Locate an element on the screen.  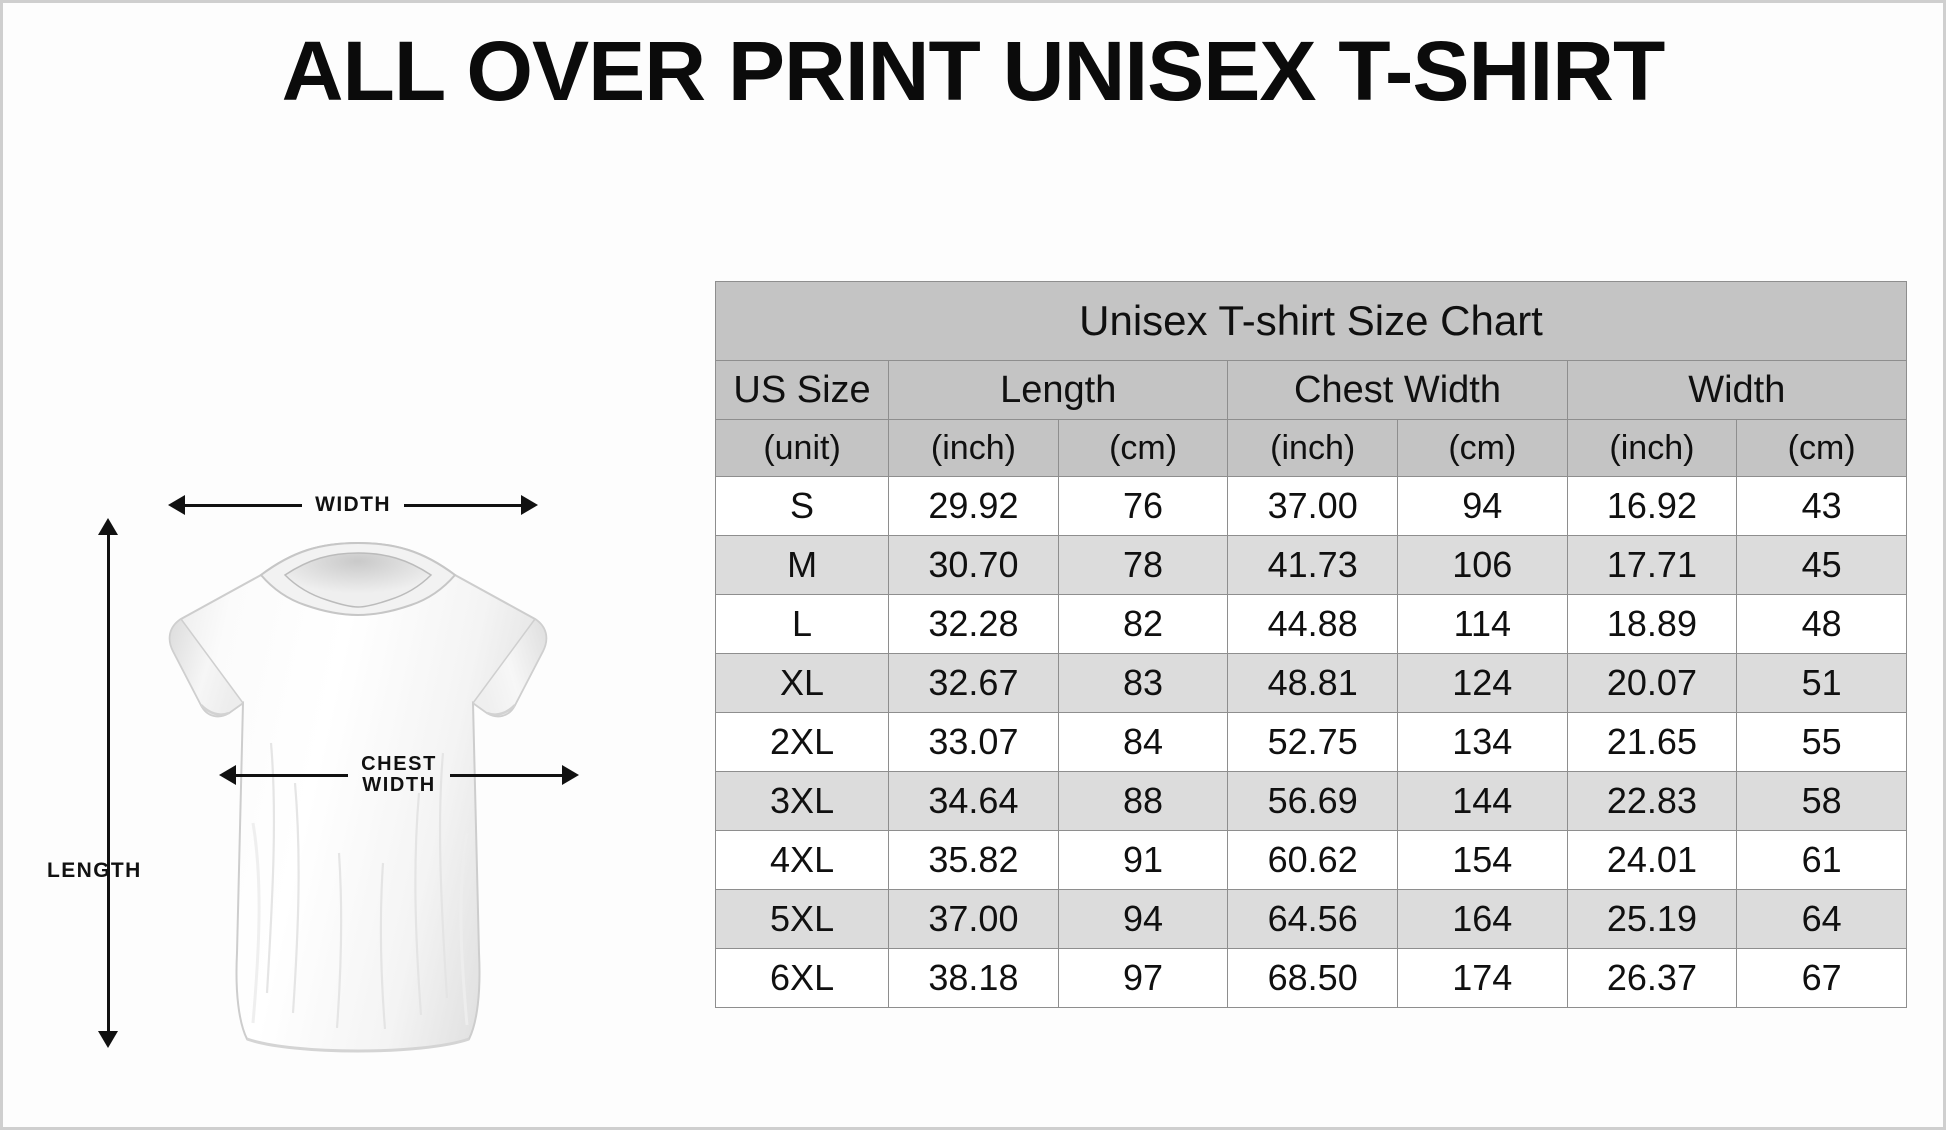
cell-width-in: 17.71 is located at coordinates (1652, 565).